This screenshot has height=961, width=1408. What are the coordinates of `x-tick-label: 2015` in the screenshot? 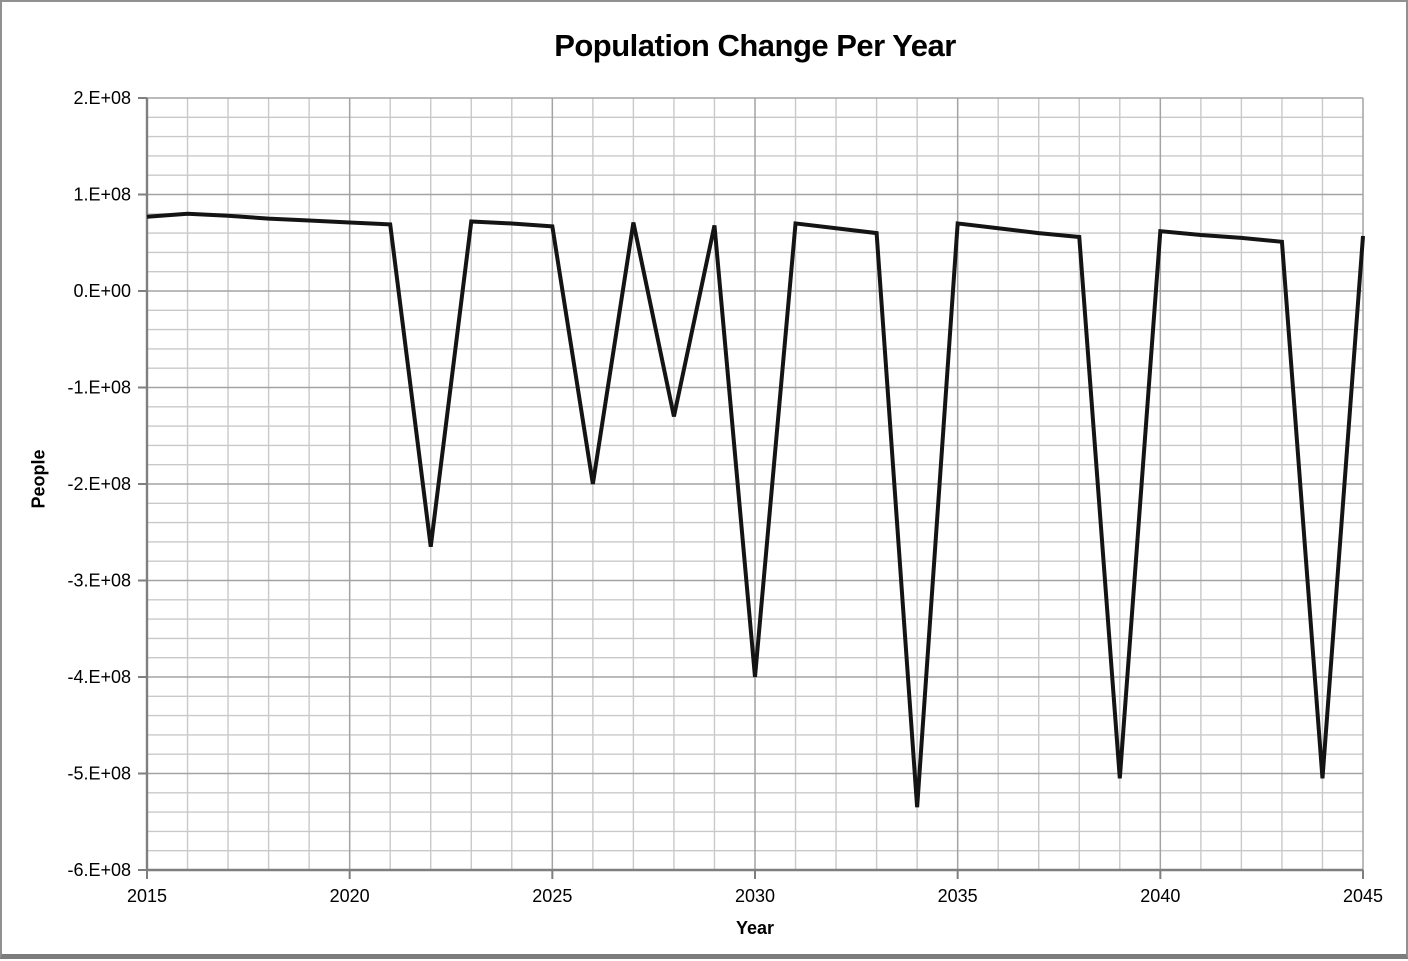 It's located at (147, 896).